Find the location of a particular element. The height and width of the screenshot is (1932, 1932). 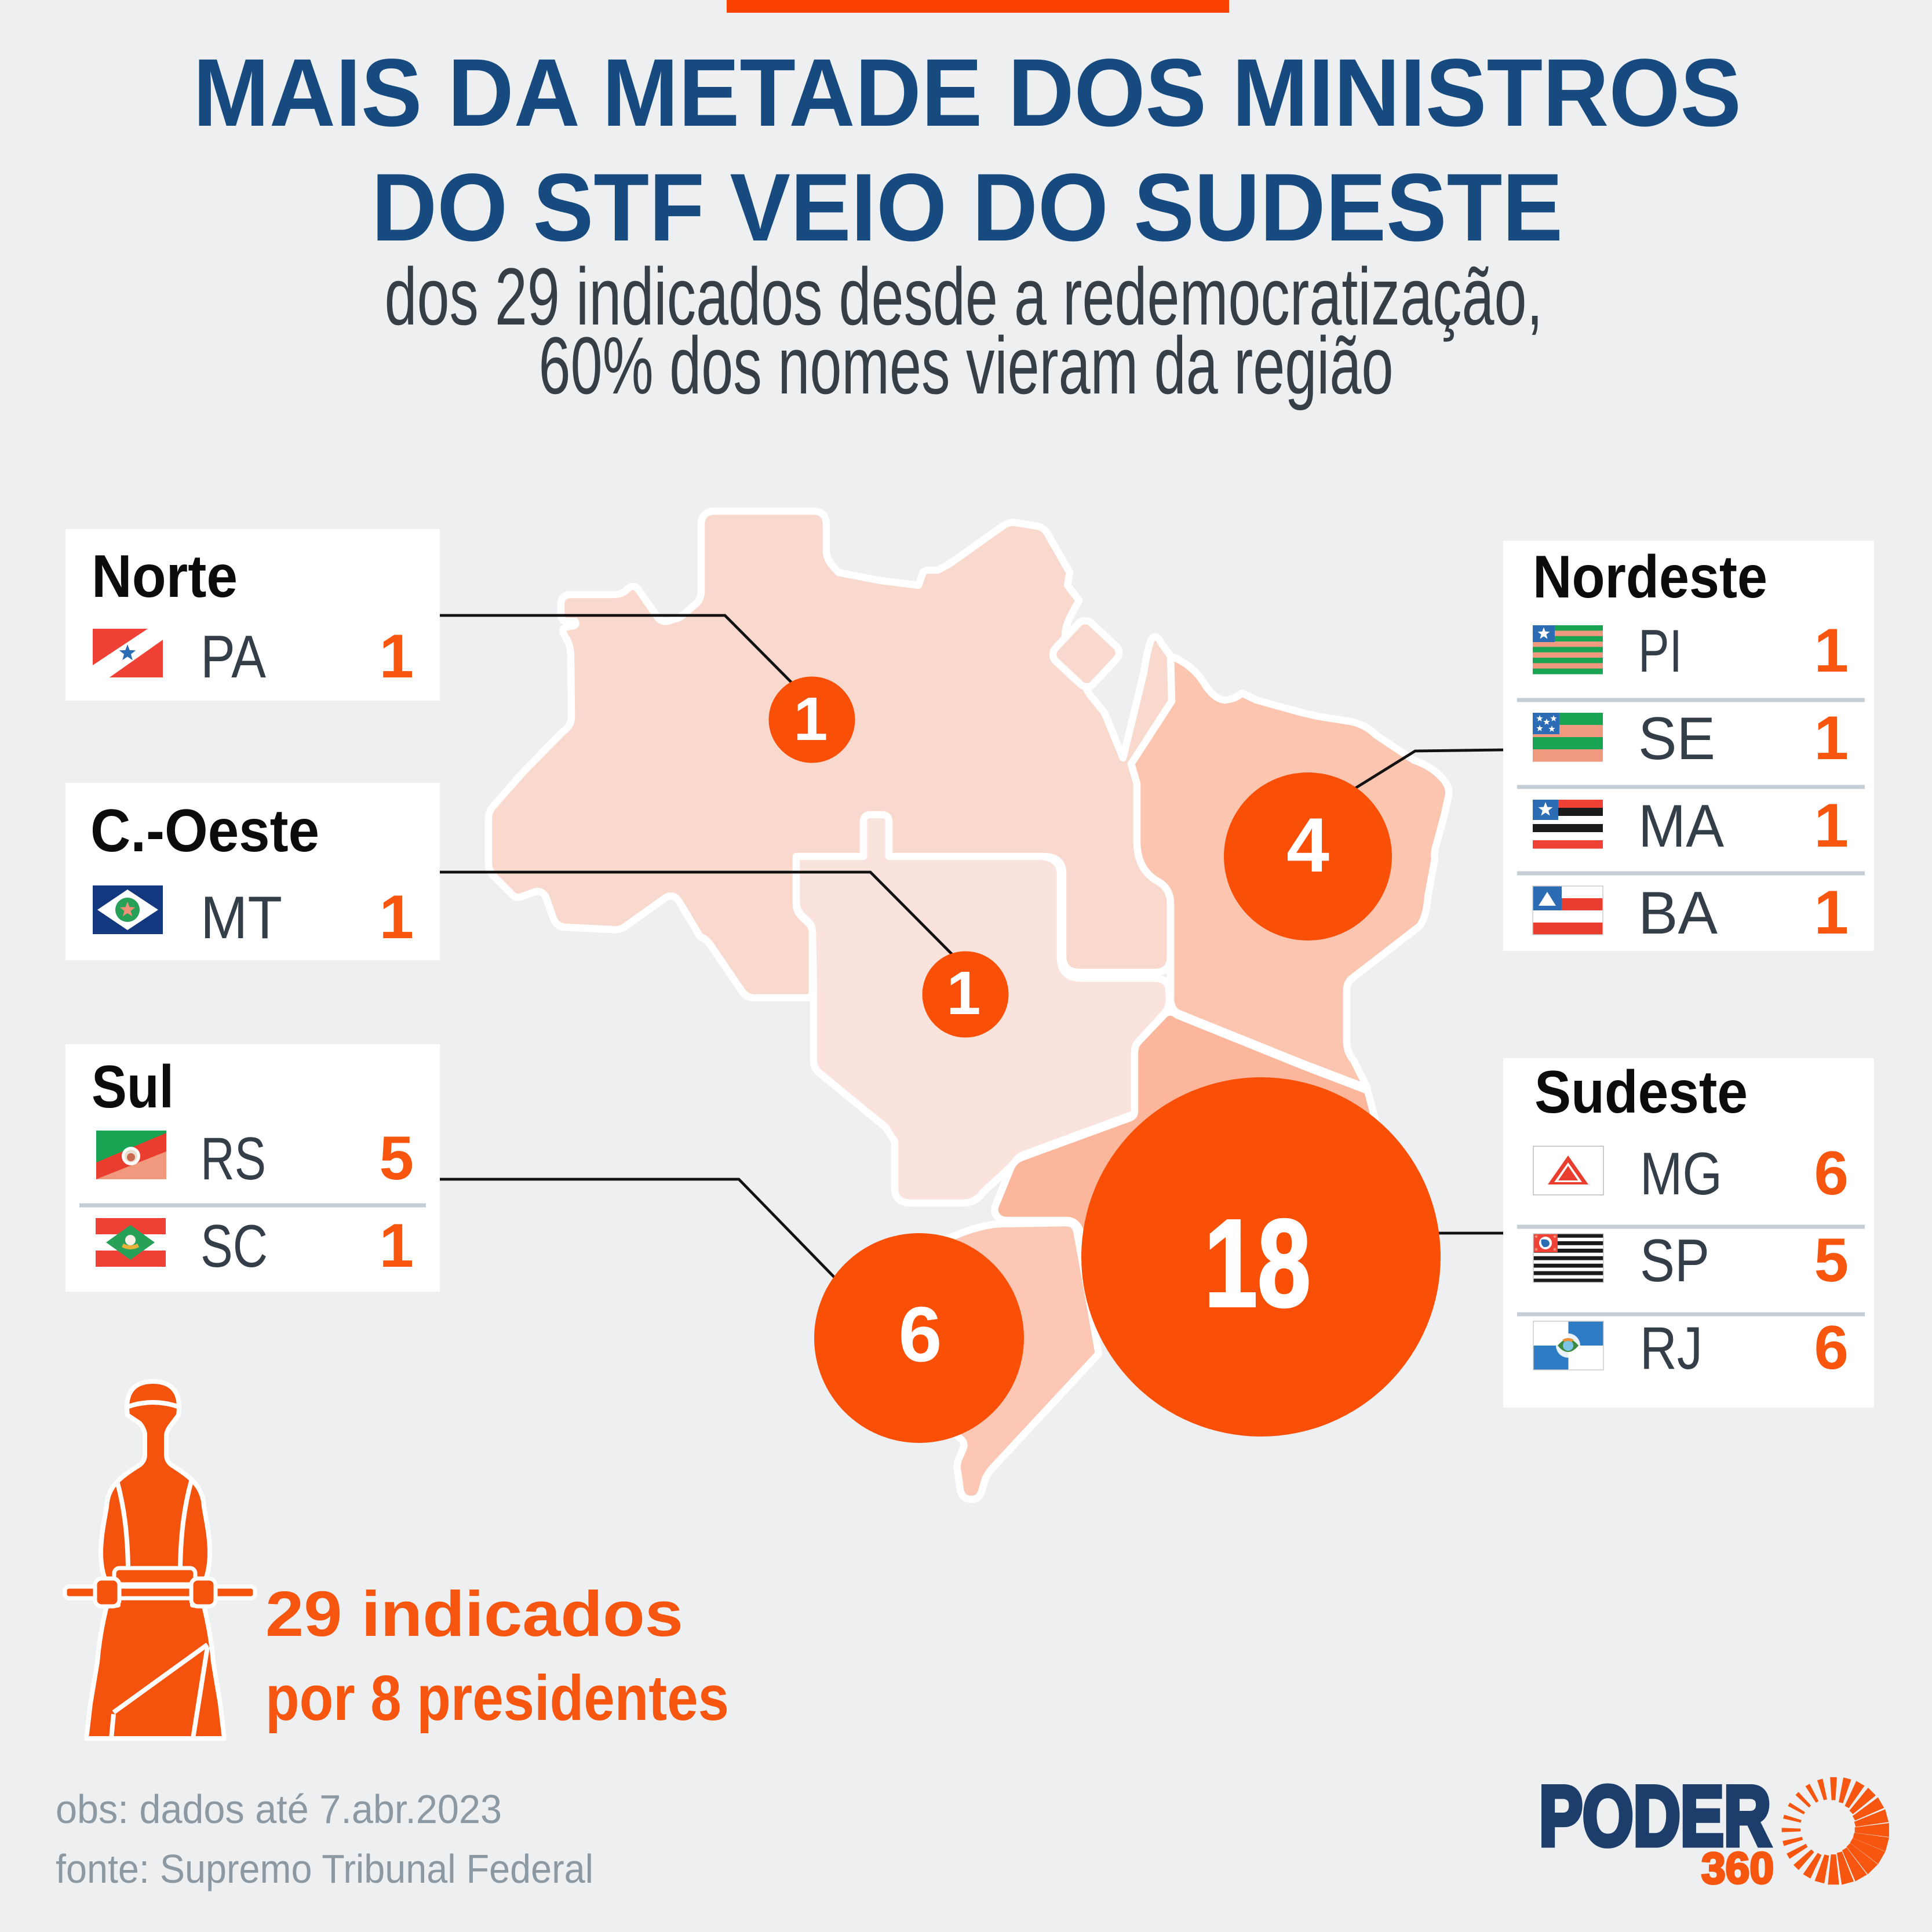

svg-text: 18 is located at coordinates (1257, 1263).